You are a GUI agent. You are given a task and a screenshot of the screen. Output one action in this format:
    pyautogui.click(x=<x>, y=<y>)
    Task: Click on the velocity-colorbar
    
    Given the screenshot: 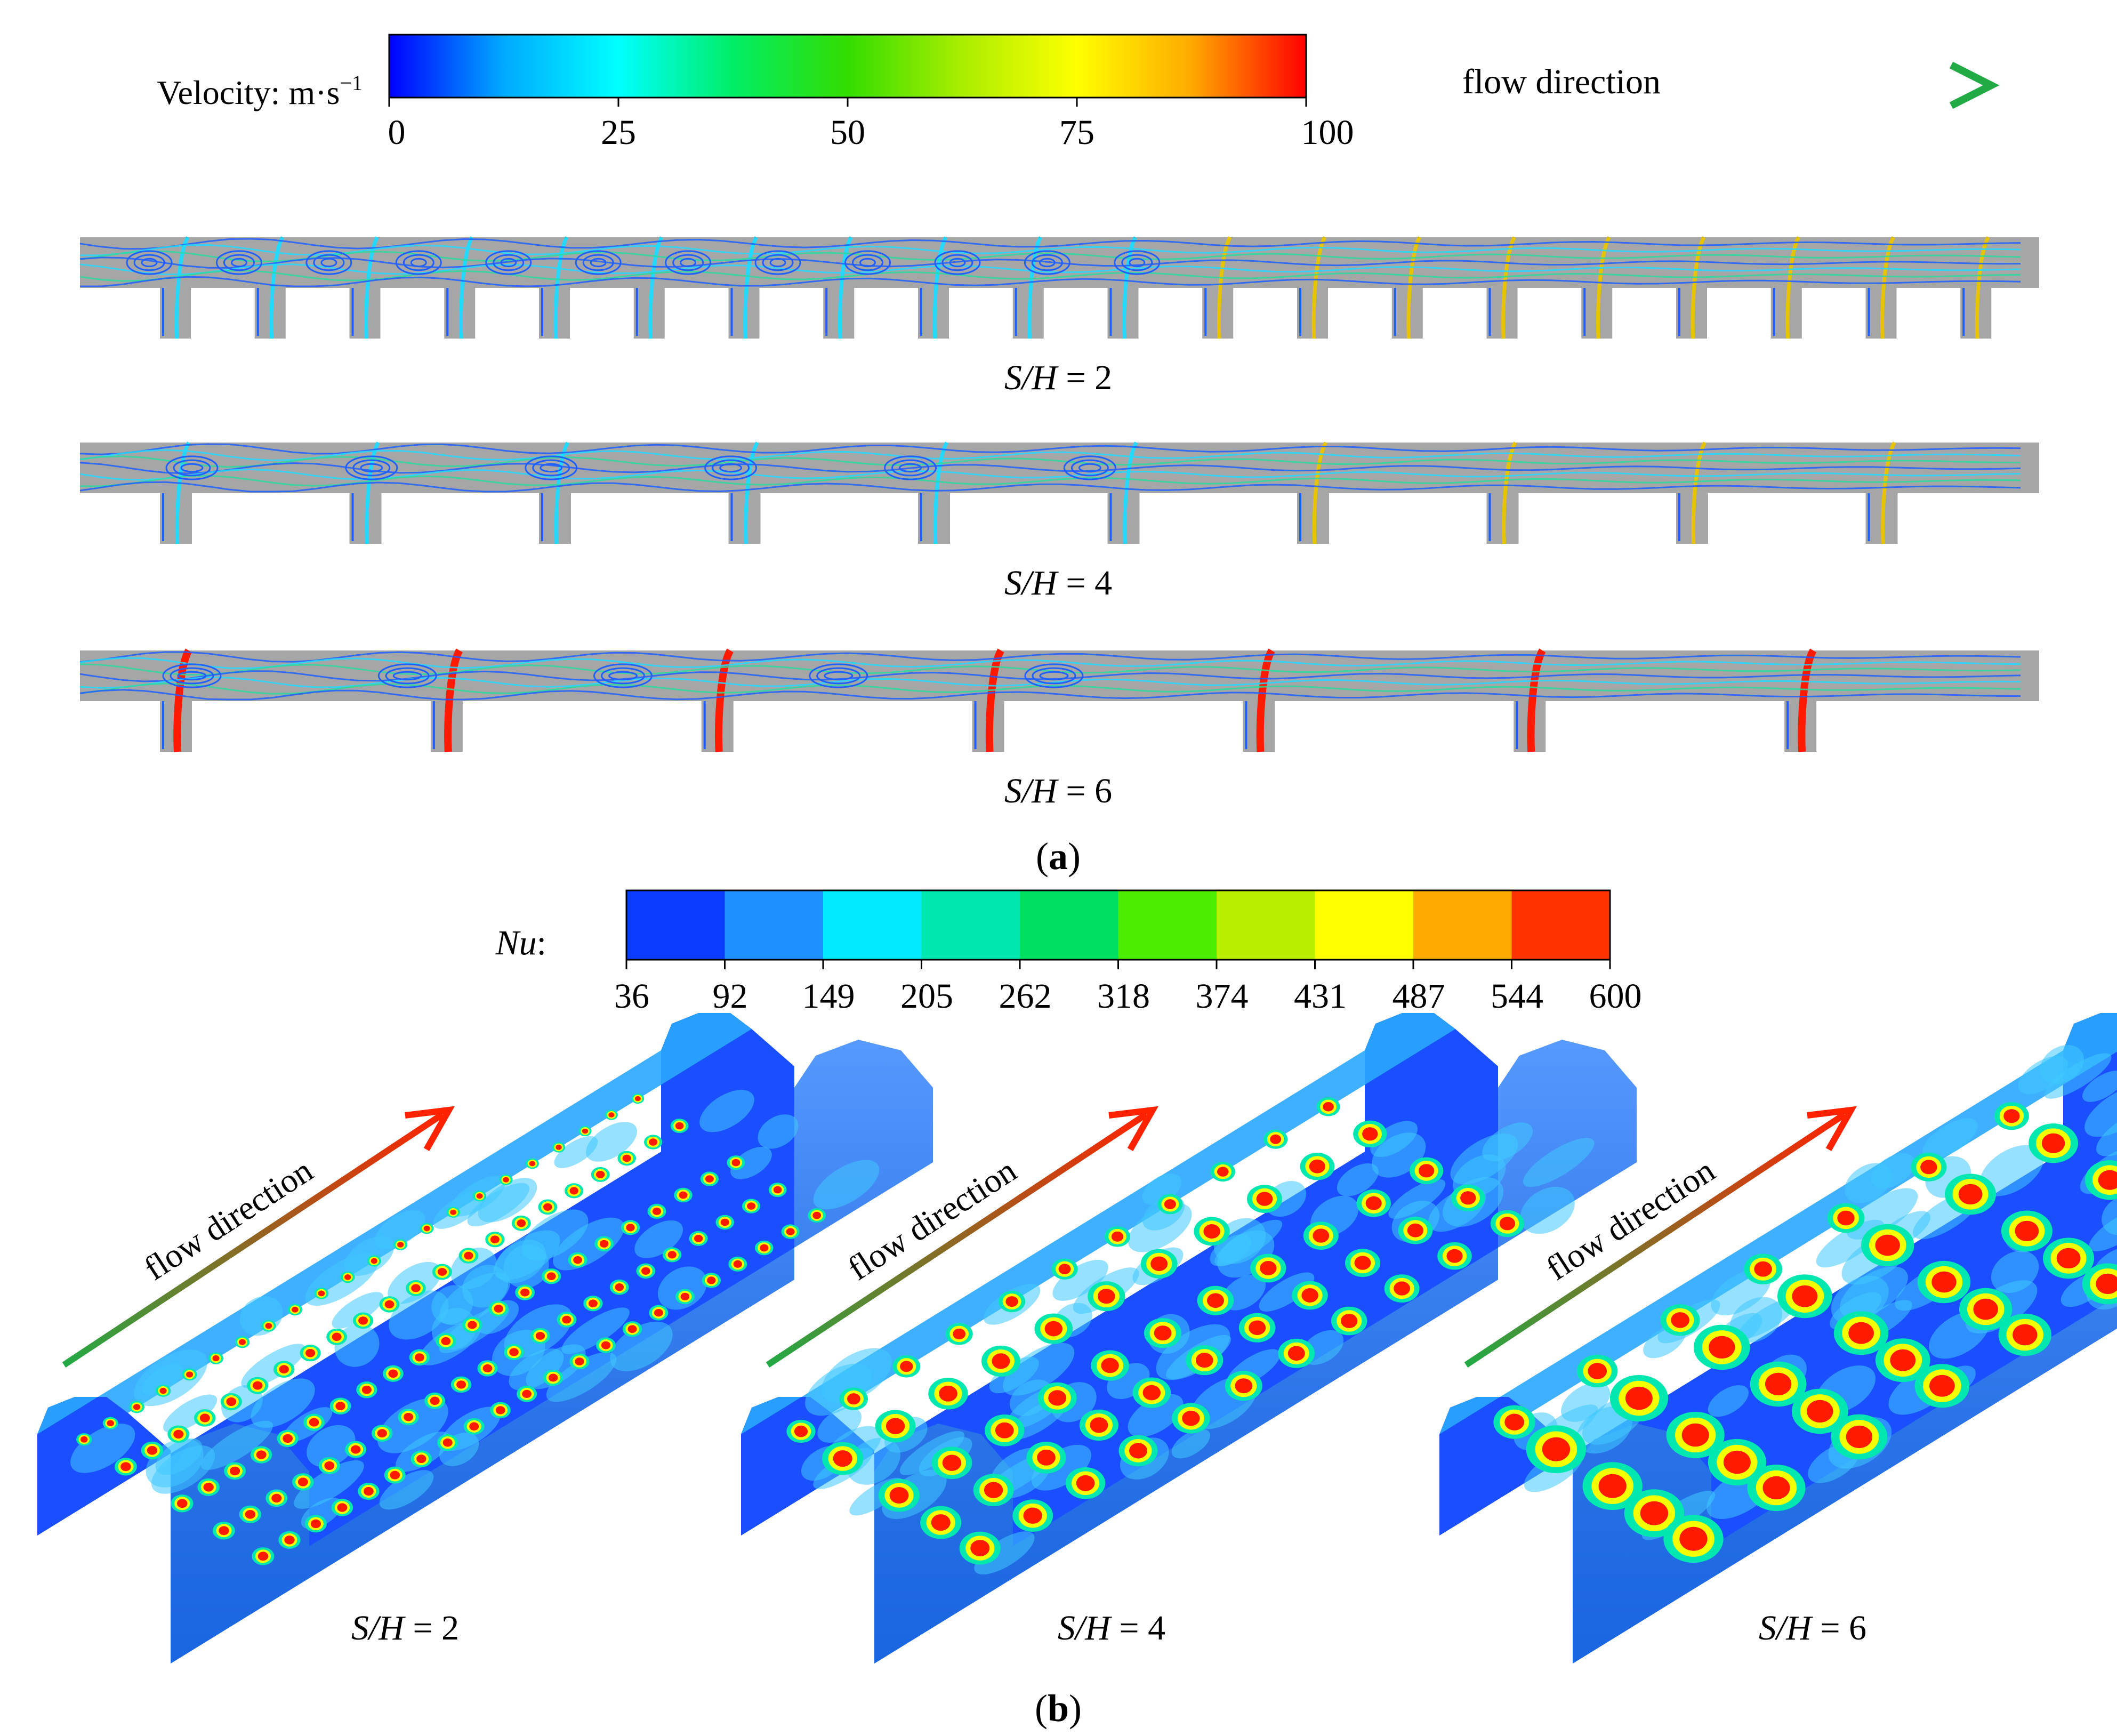 What is the action you would take?
    pyautogui.click(x=848, y=66)
    